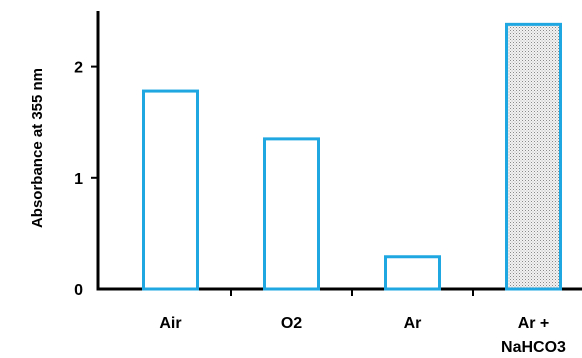 The image size is (582, 358). I want to click on y-tick-label: 1, so click(78, 179).